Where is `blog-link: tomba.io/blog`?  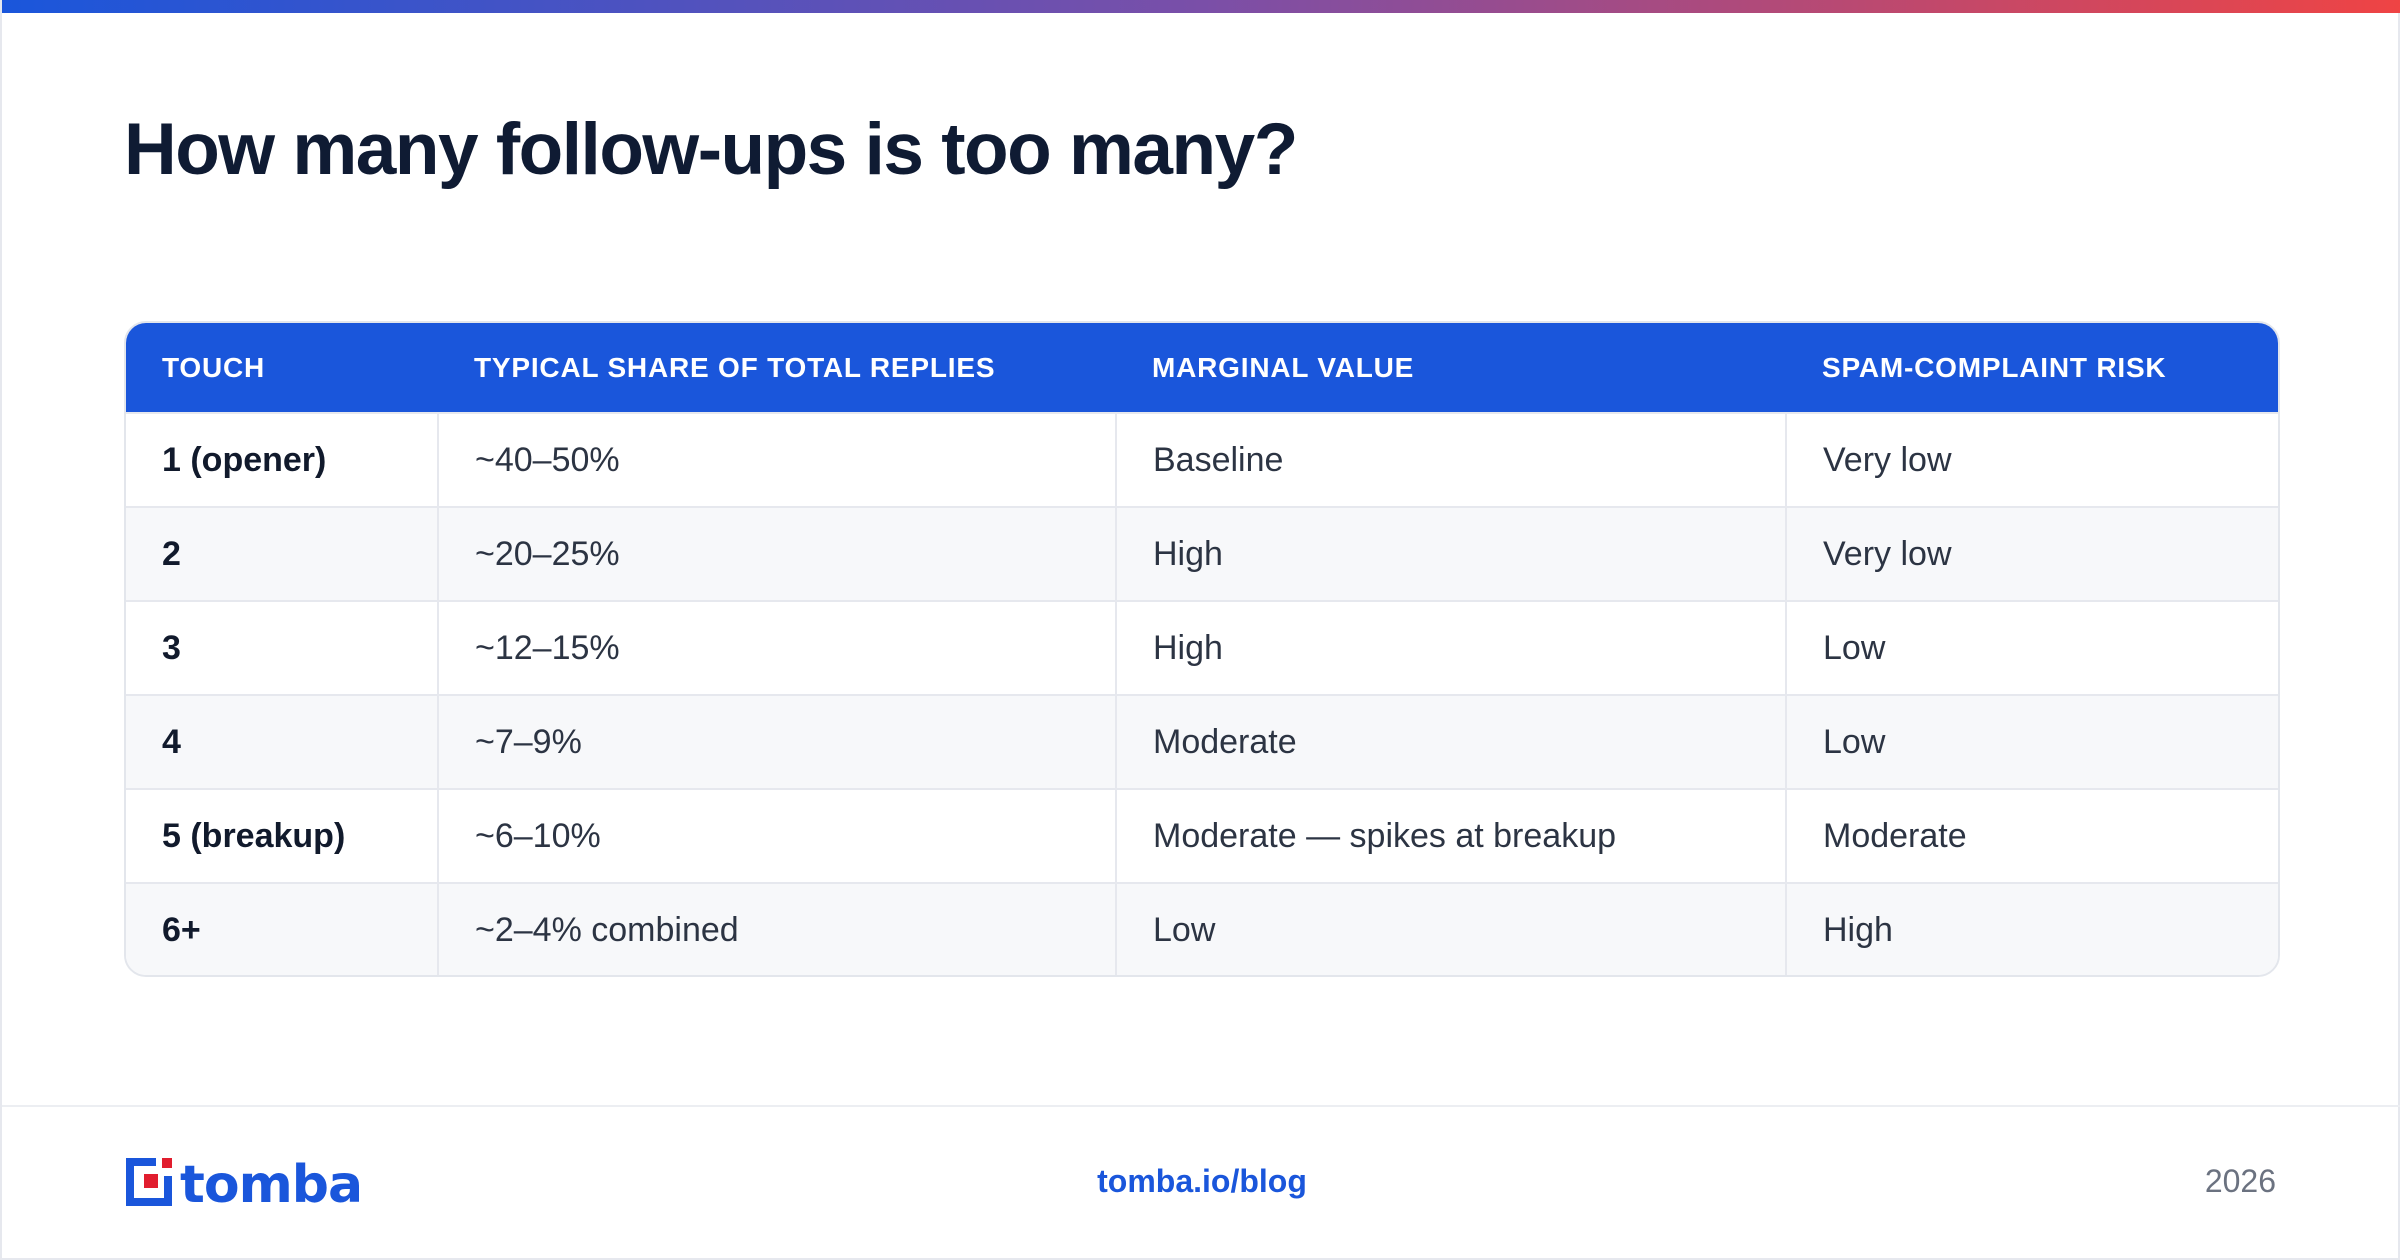
blog-link: tomba.io/blog is located at coordinates (1202, 1181).